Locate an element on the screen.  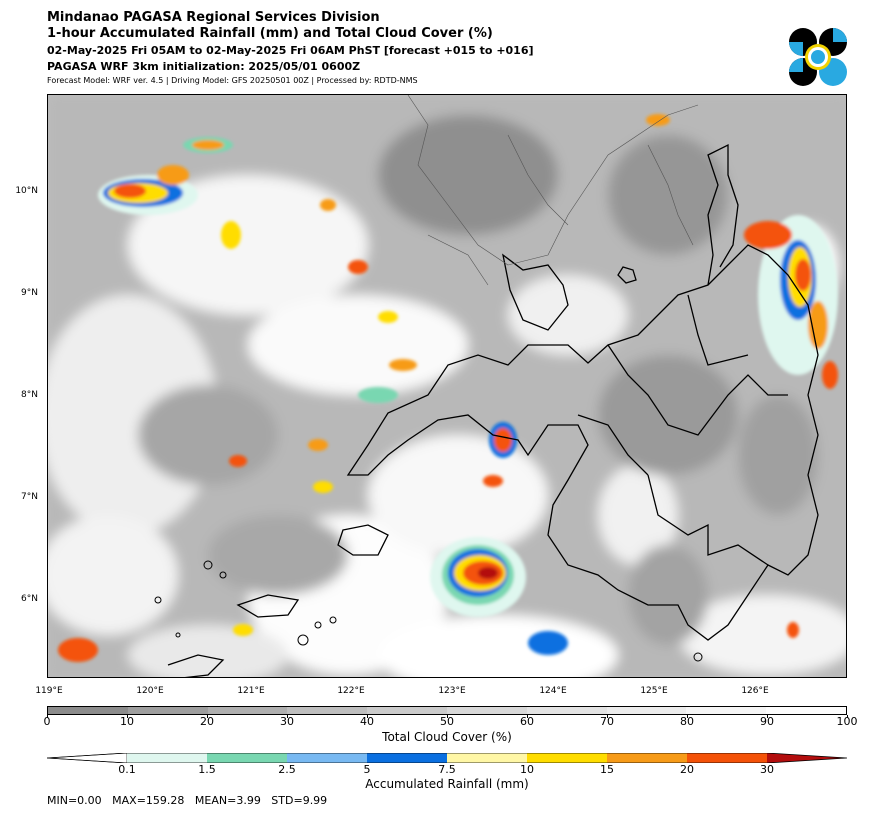
cloud-cover-tick-label: 40 is located at coordinates (367, 721).